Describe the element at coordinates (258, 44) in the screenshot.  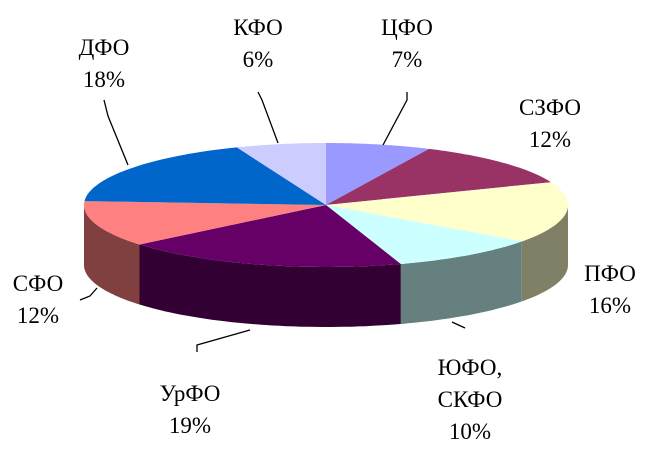
I see `slice-label: КФО 6%` at that location.